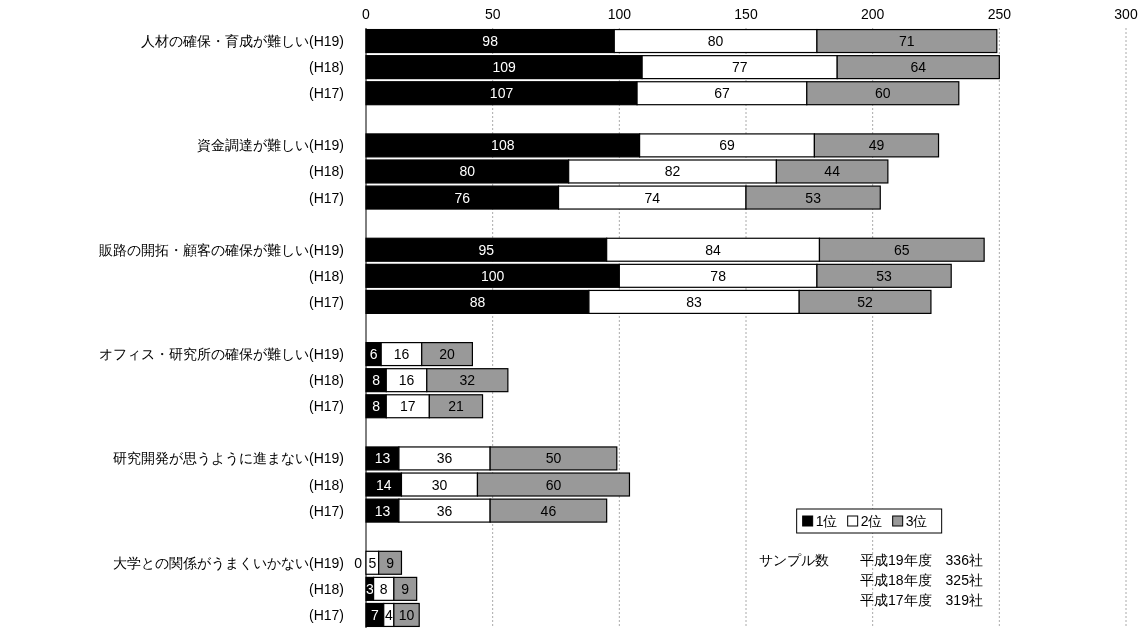 Image resolution: width=1140 pixels, height=631 pixels. Describe the element at coordinates (456, 406) in the screenshot. I see `data-label: 21` at that location.